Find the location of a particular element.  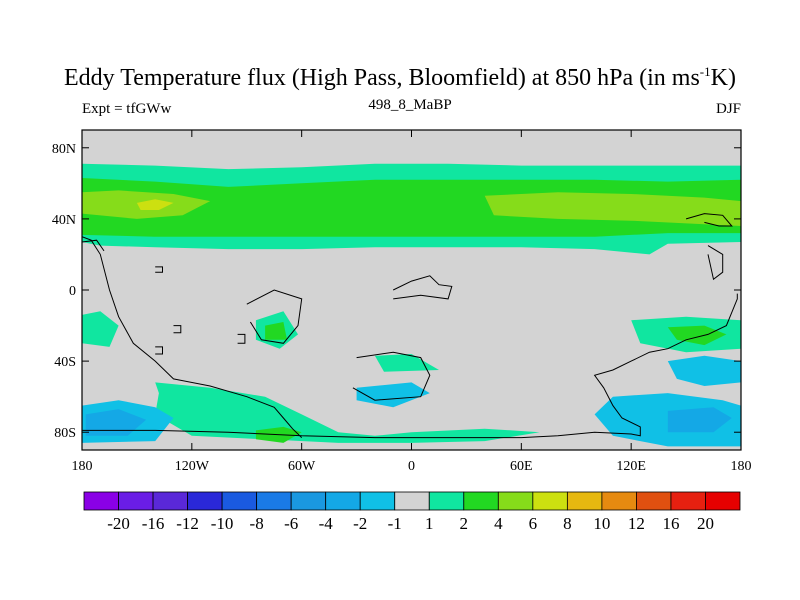

colorbar-label: 1 is located at coordinates (429, 523).